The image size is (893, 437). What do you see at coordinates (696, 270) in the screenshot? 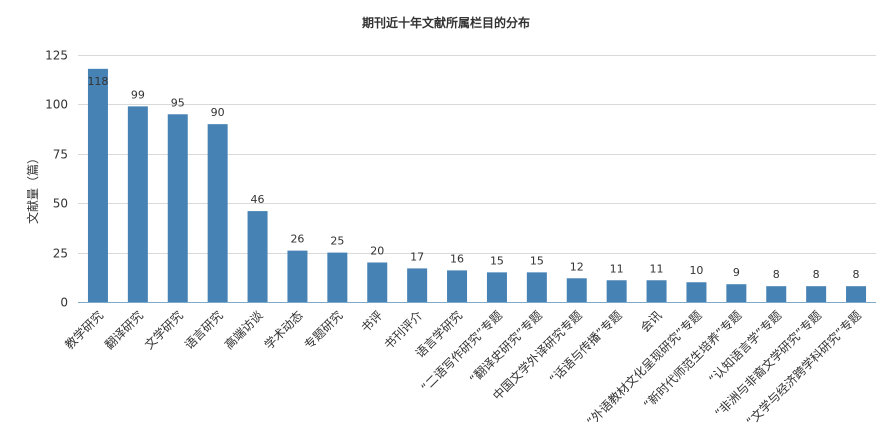
I see `data-label: 10` at bounding box center [696, 270].